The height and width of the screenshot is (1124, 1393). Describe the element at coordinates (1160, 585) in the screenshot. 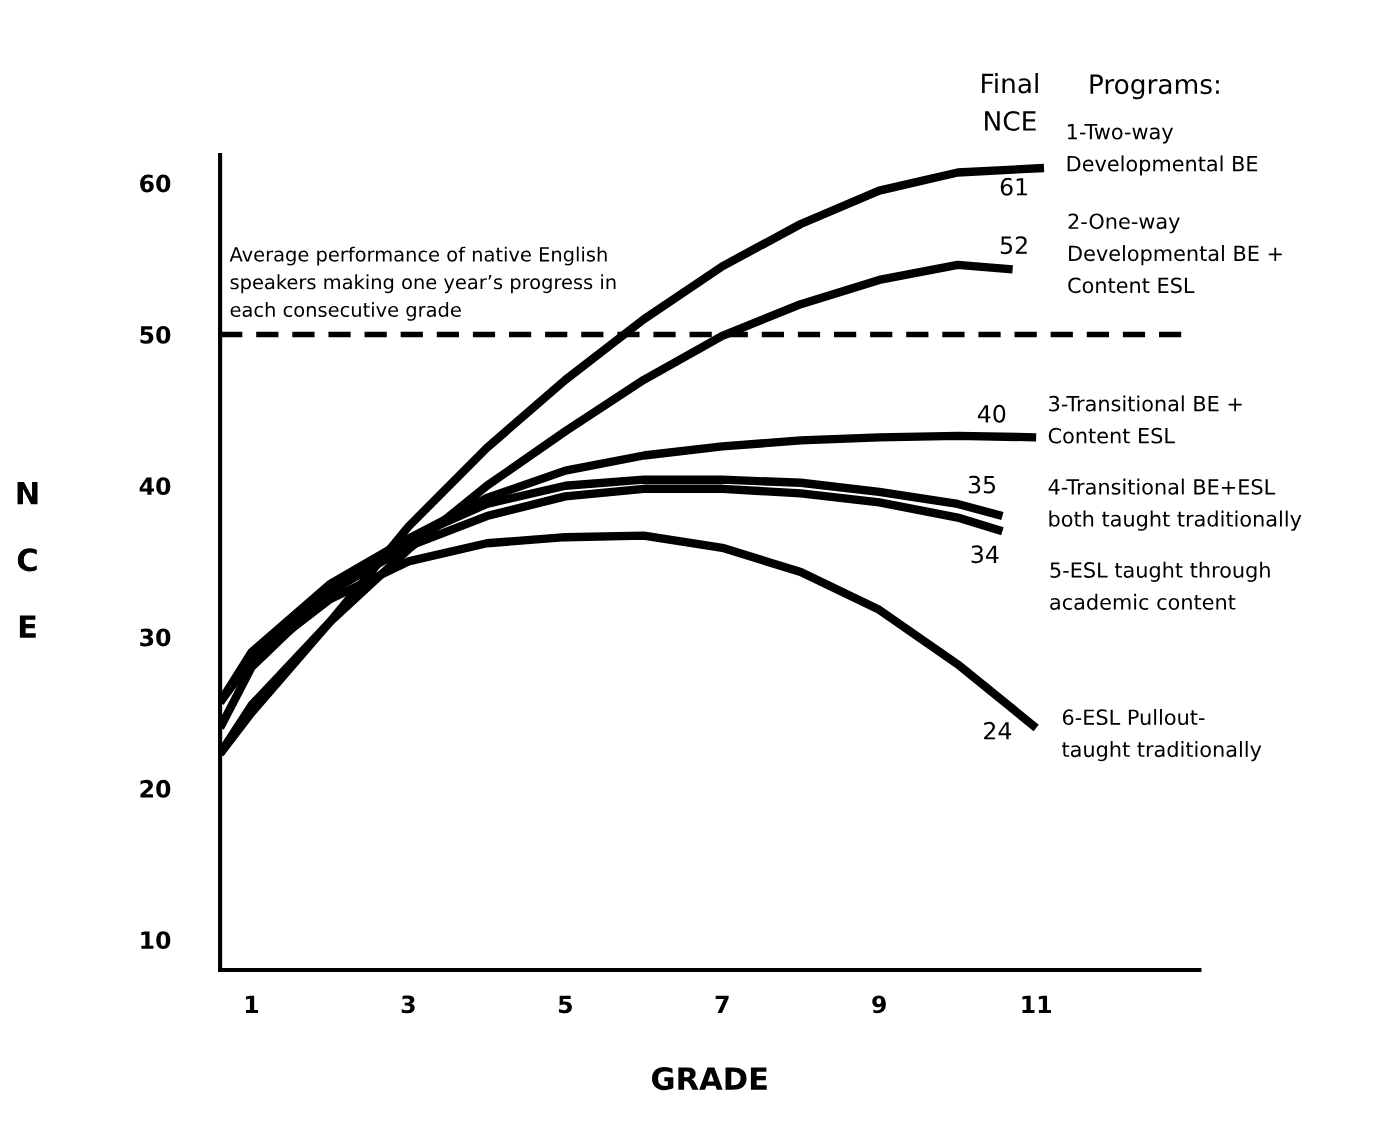

I see `annotation: 5-ESL taught through academic content` at that location.